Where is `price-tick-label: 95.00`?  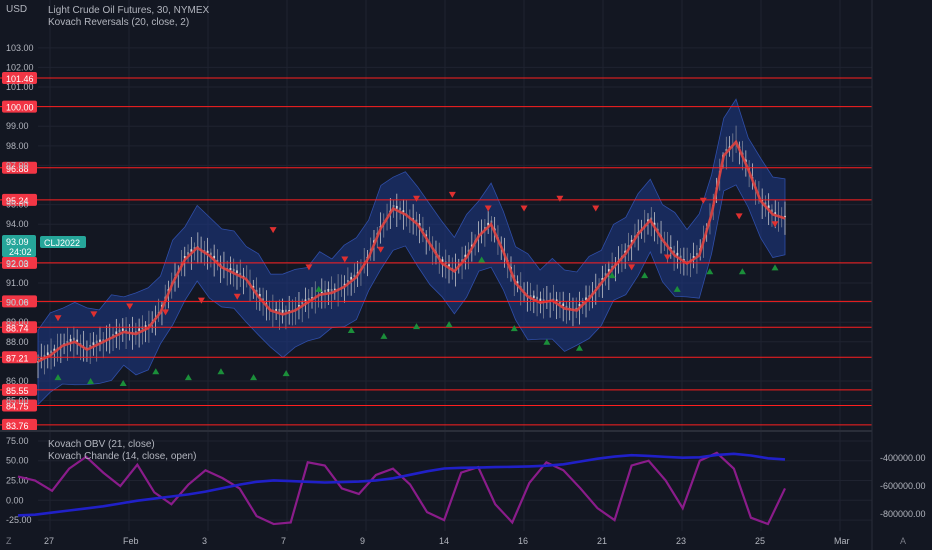
price-tick-label: 95.00 is located at coordinates (17, 205).